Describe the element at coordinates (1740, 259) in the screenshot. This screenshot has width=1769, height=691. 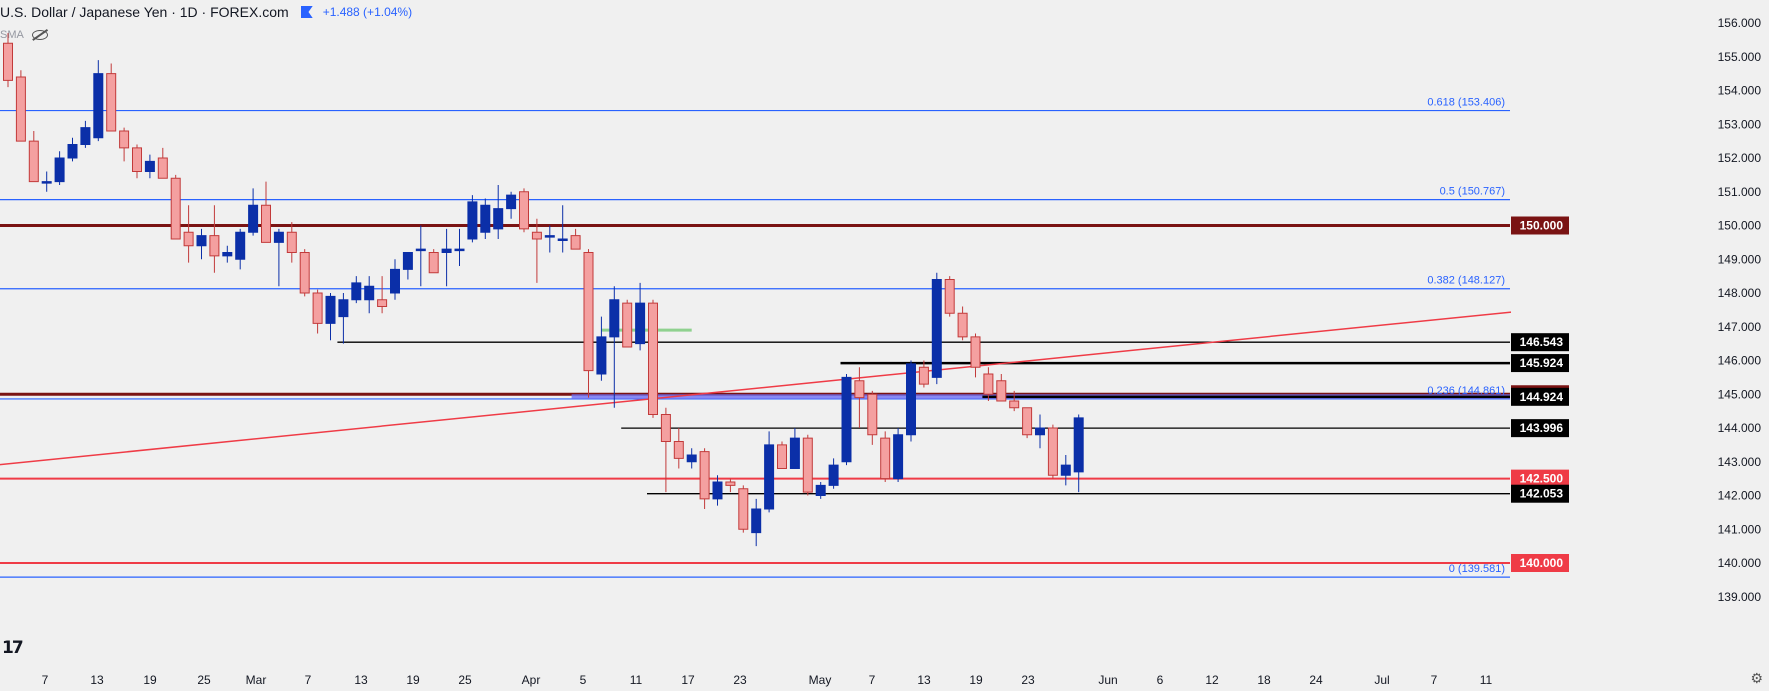
I see `y-tick-label: 149.000` at that location.